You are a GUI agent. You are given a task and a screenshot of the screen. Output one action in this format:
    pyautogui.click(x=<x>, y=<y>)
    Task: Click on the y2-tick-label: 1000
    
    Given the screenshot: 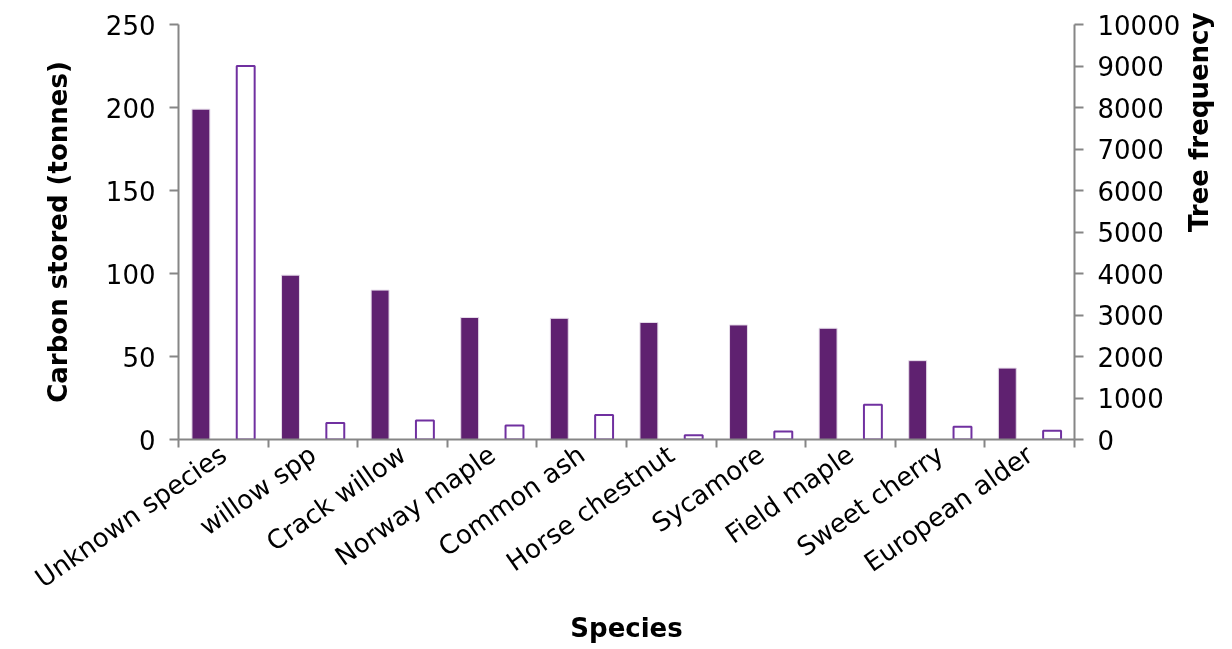 What is the action you would take?
    pyautogui.click(x=1130, y=399)
    